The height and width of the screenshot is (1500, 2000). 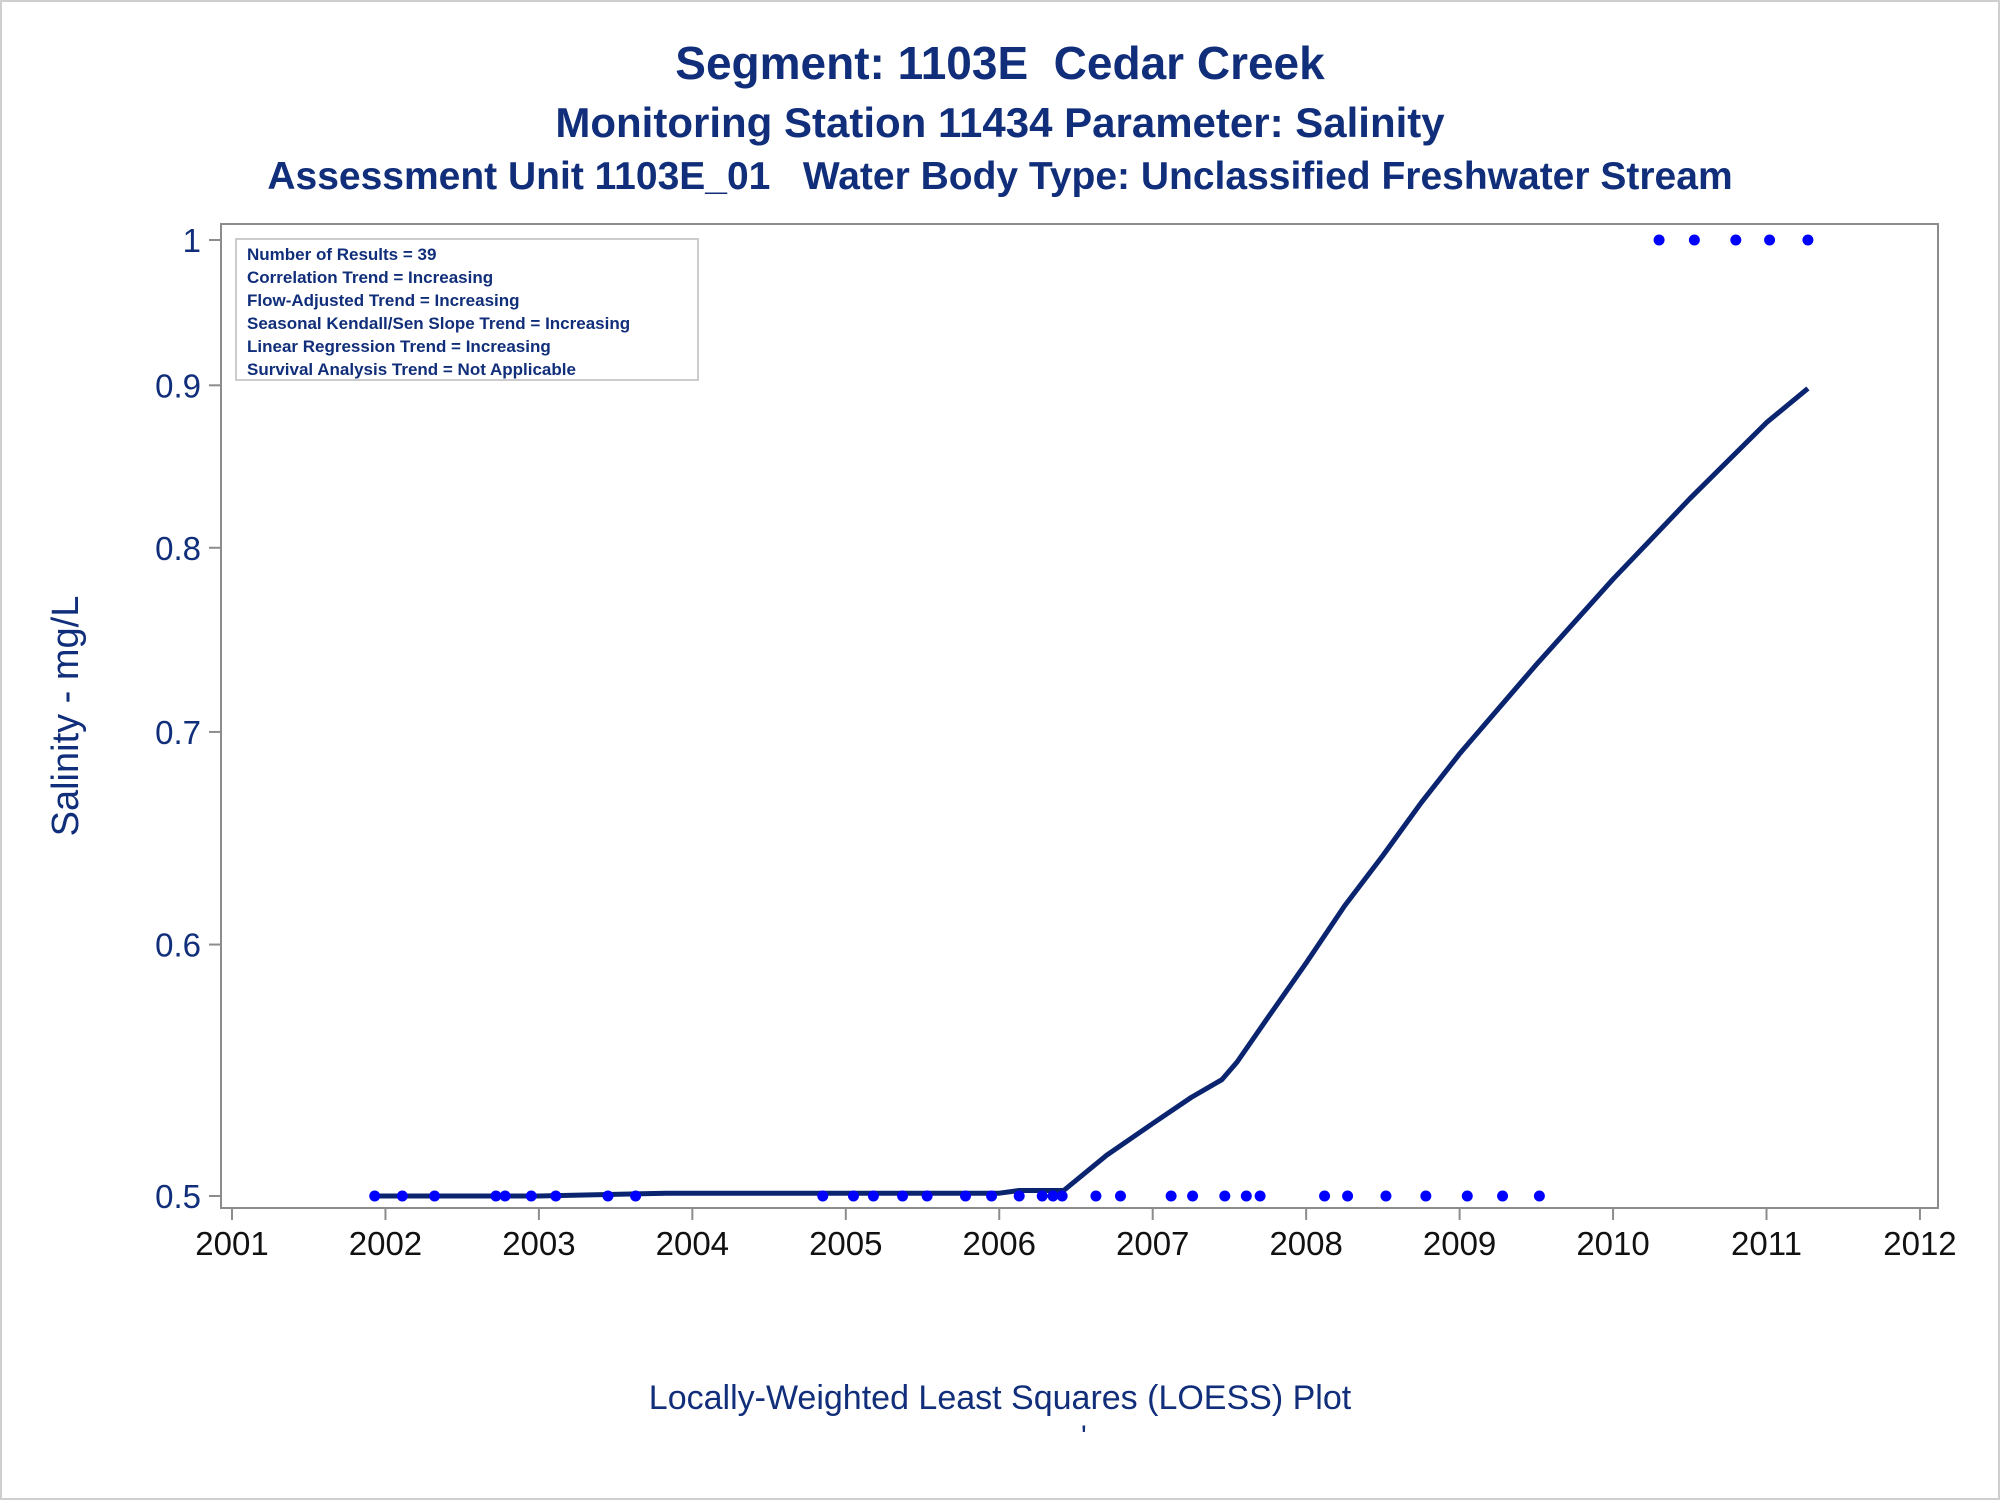 What do you see at coordinates (341, 254) in the screenshot?
I see `legend-line: Number of Results = 39` at bounding box center [341, 254].